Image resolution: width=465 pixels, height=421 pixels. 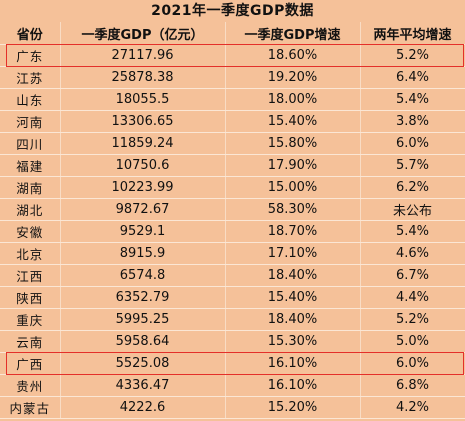 I want to click on table-row: 云南 5958.64 15.30% 5.0%, so click(x=232, y=341).